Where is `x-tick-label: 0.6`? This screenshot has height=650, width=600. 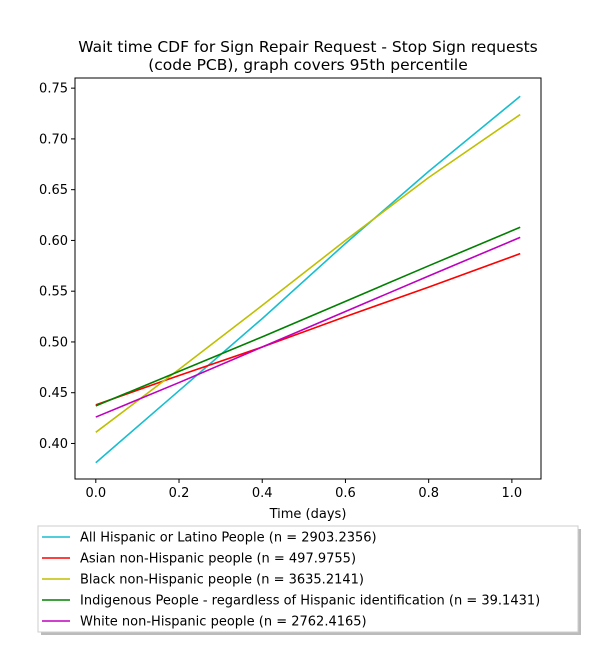 x-tick-label: 0.6 is located at coordinates (345, 493).